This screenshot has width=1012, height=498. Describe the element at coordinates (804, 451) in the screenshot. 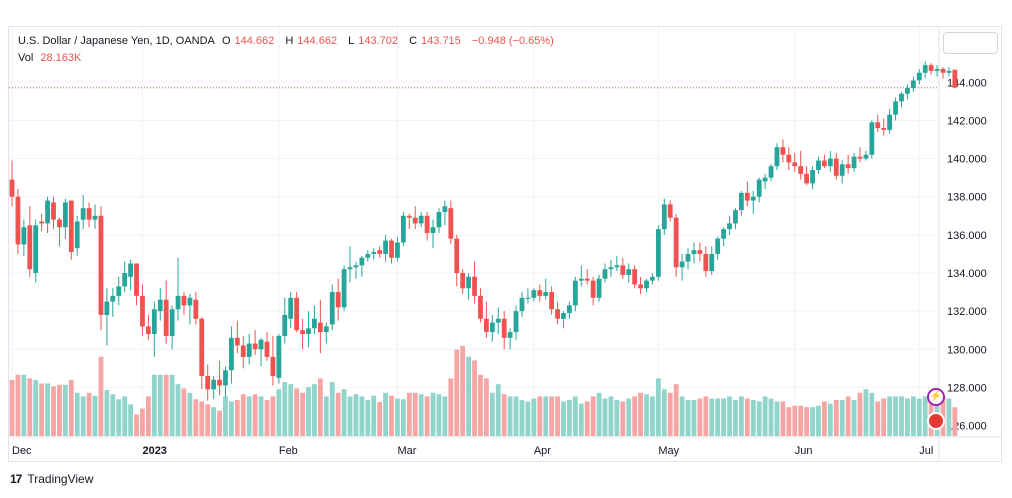

I see `x-tick-label: Jun` at that location.